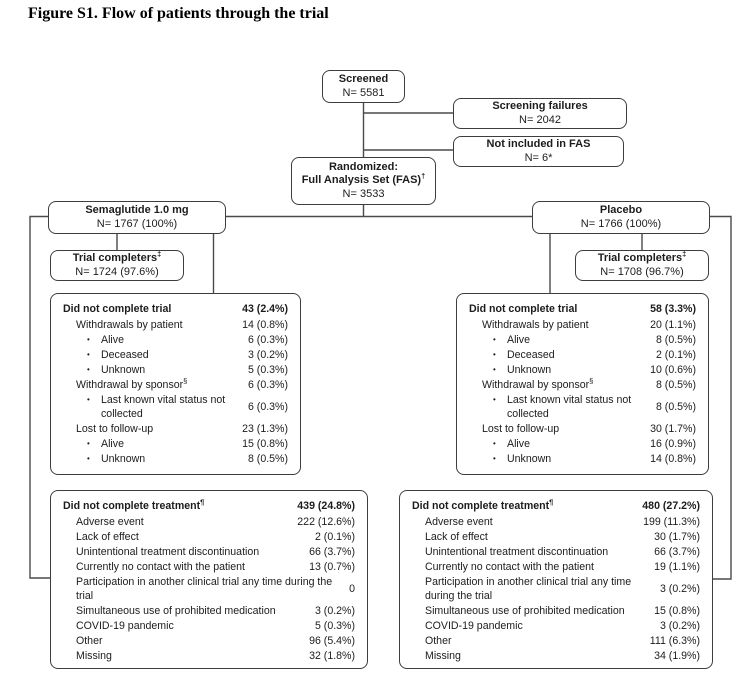  Describe the element at coordinates (332, 656) in the screenshot. I see `row-value: 32 (1.8%)` at that location.